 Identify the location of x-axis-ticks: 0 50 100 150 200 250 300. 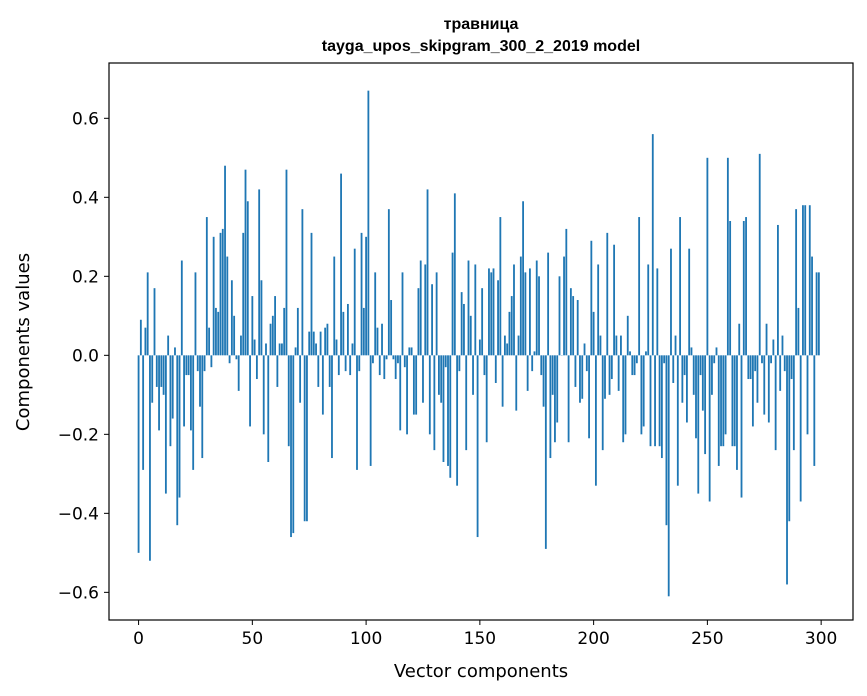
(485, 634).